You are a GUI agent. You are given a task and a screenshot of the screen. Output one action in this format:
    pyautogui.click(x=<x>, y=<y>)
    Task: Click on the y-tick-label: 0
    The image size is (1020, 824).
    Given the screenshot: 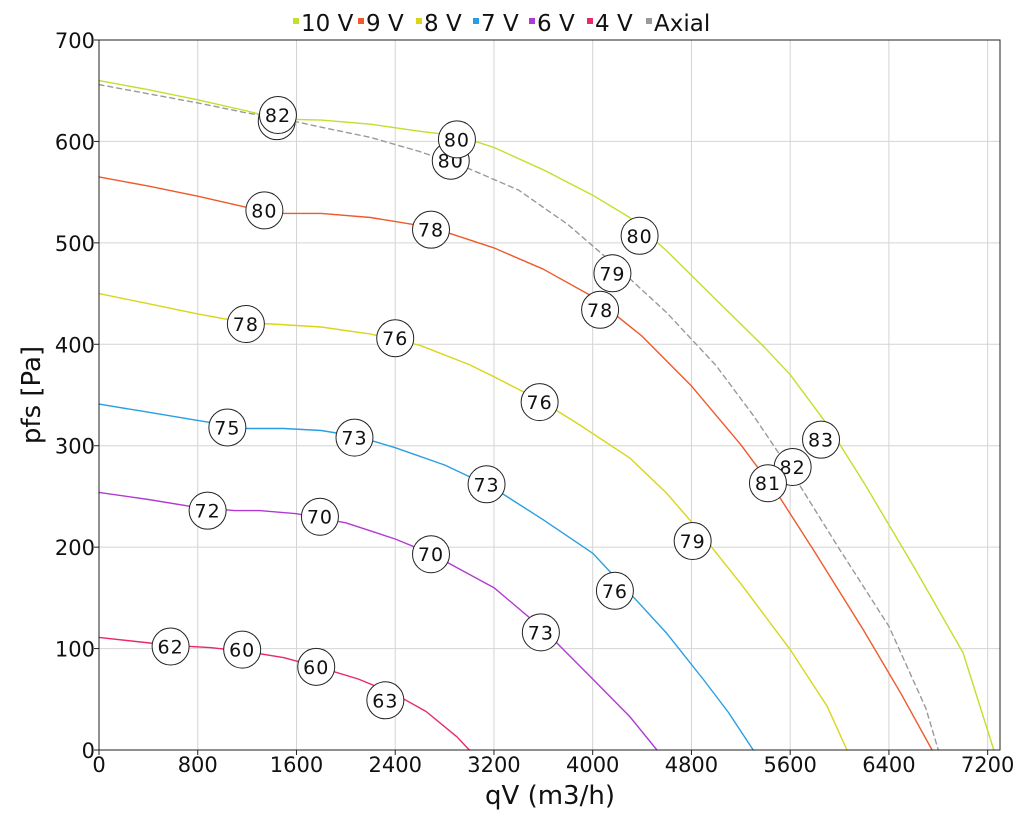 What is the action you would take?
    pyautogui.click(x=88, y=751)
    